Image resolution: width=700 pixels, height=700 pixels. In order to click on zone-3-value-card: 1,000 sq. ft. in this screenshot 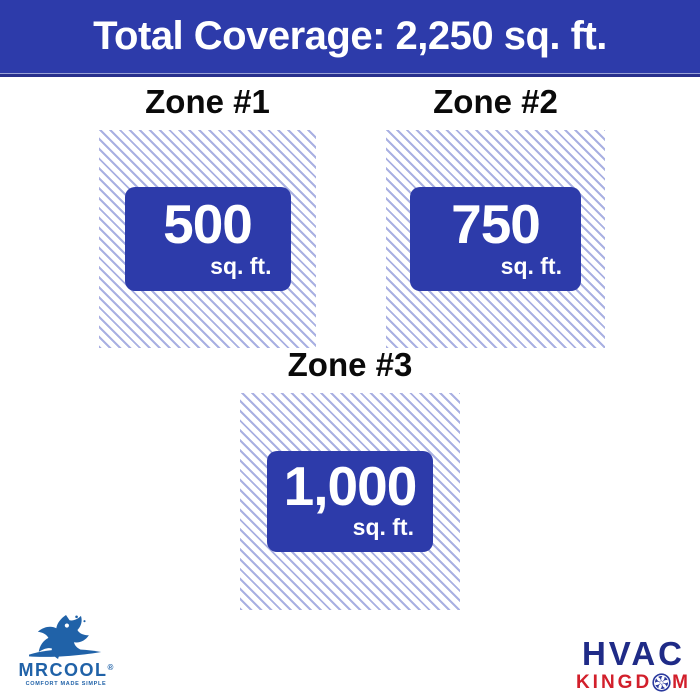, I will do `click(350, 501)`.